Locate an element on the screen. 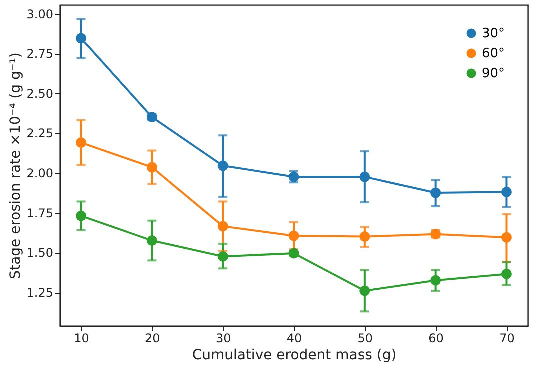  y-axis-title: Stage erosion rate ×10⁻⁴ (g g⁻¹) is located at coordinates (16, 166).